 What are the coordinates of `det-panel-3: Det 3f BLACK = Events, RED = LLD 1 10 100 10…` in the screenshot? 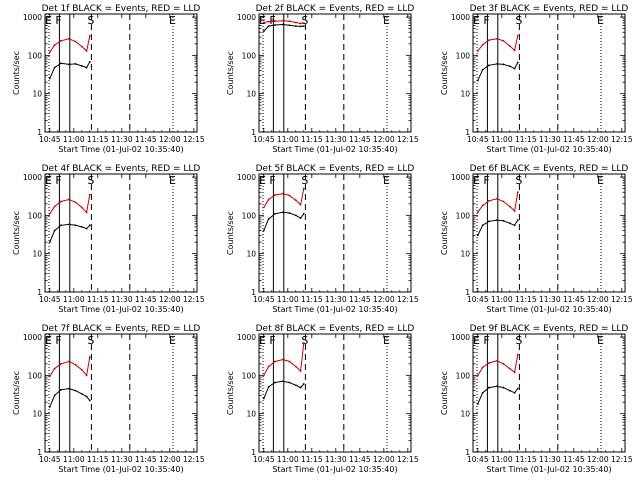 It's located at (536, 79).